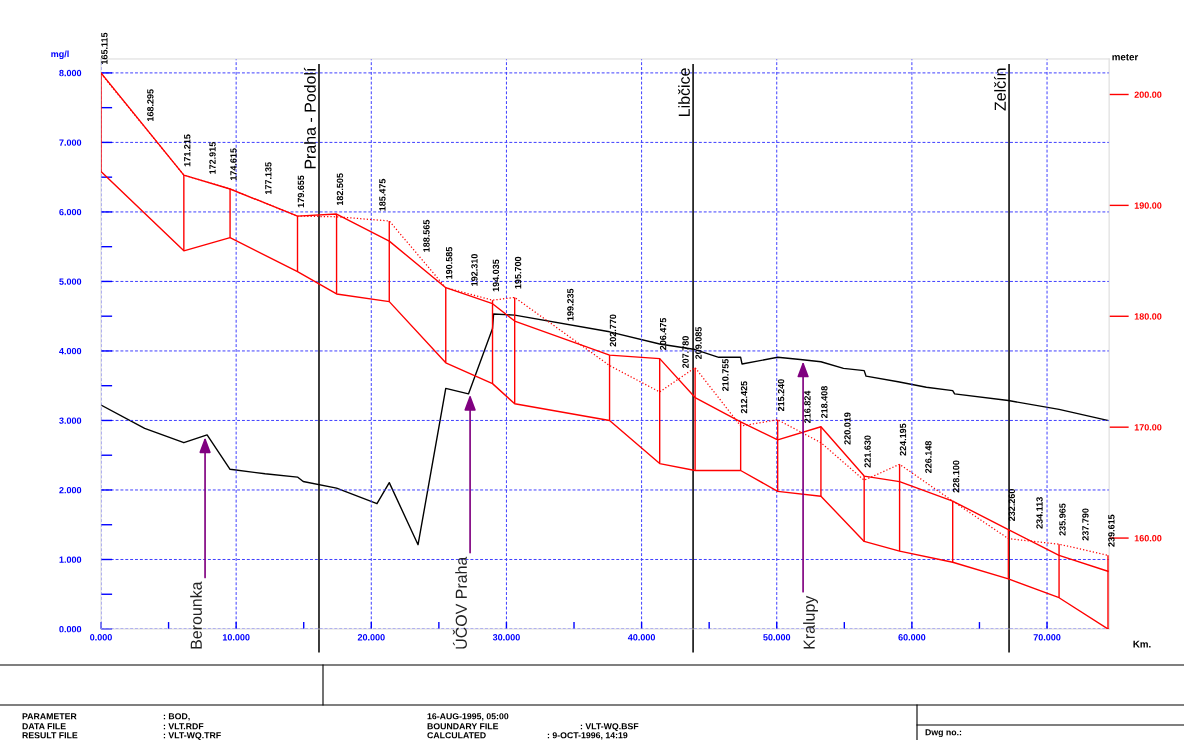  What do you see at coordinates (1011, 505) in the screenshot?
I see `annotation: 232.260` at bounding box center [1011, 505].